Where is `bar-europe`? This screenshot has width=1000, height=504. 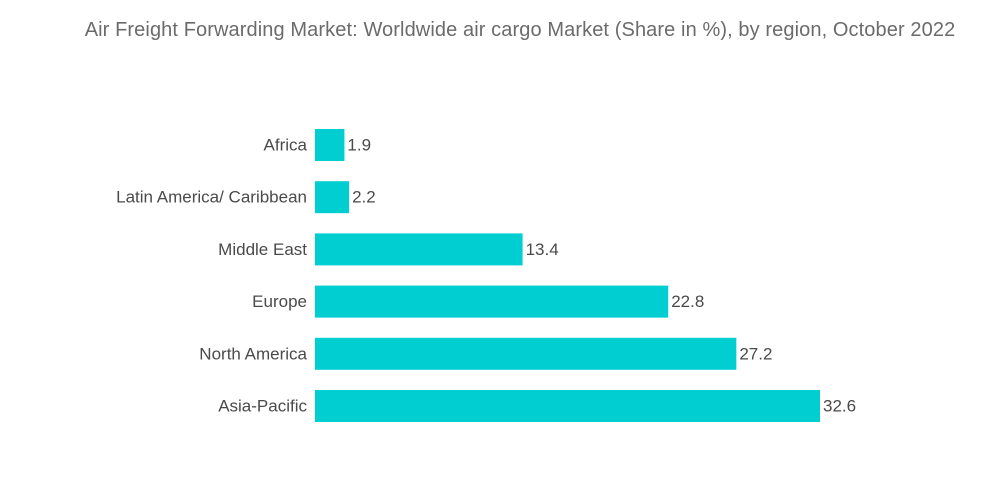
bar-europe is located at coordinates (492, 301).